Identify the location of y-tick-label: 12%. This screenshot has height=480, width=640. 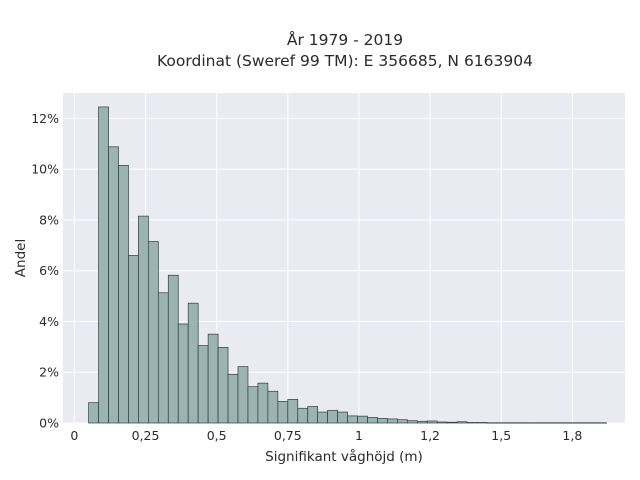
(45, 118).